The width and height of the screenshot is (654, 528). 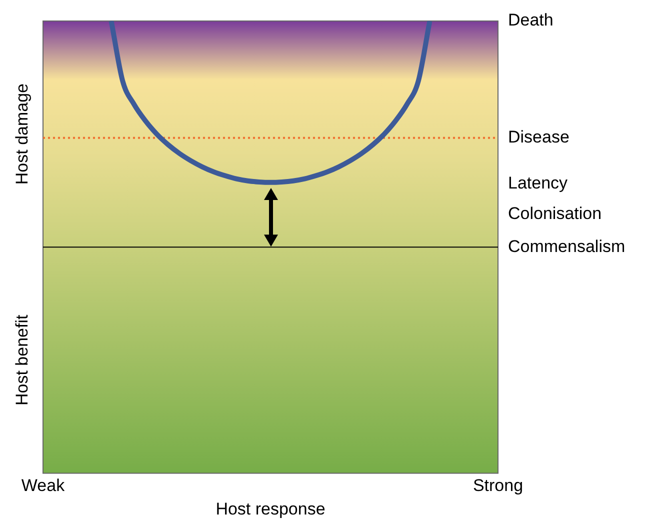 What do you see at coordinates (22, 360) in the screenshot?
I see `text: Host benefit` at bounding box center [22, 360].